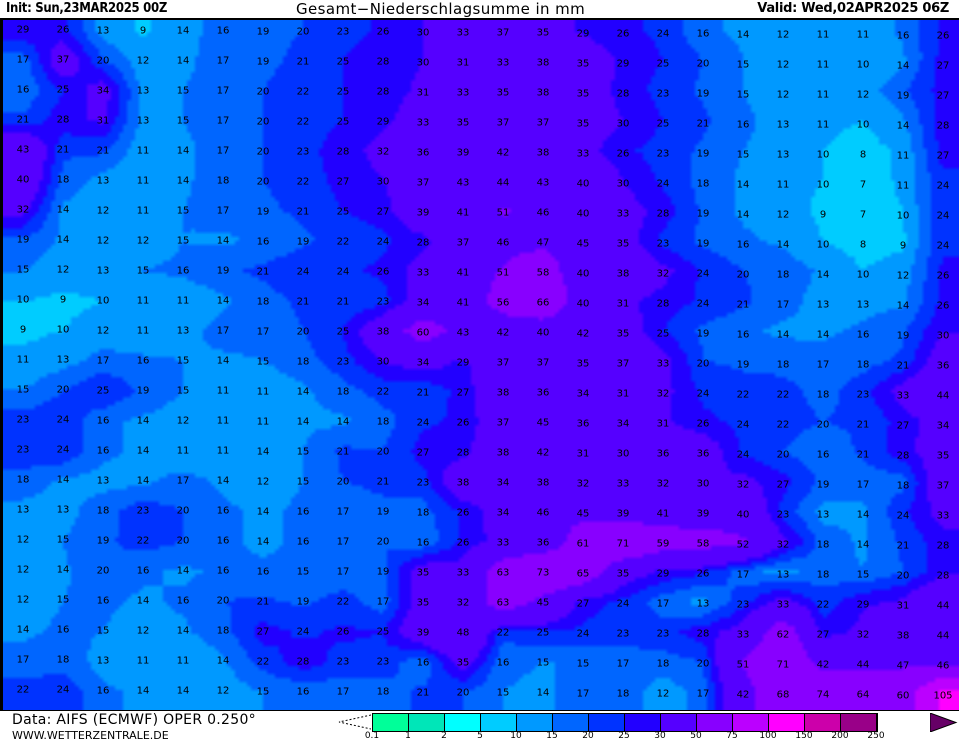 The image size is (959, 742). Describe the element at coordinates (943, 666) in the screenshot. I see `precip-value: 46` at that location.